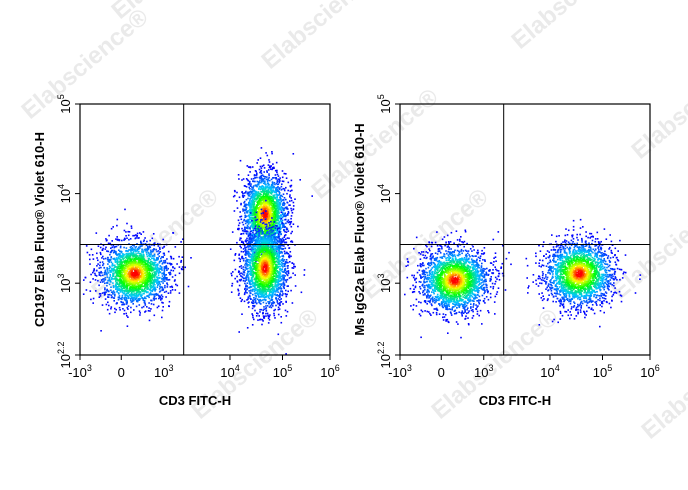 The image size is (688, 490). What do you see at coordinates (325, 37) in the screenshot?
I see `watermark-text: Elabscience®` at bounding box center [325, 37].